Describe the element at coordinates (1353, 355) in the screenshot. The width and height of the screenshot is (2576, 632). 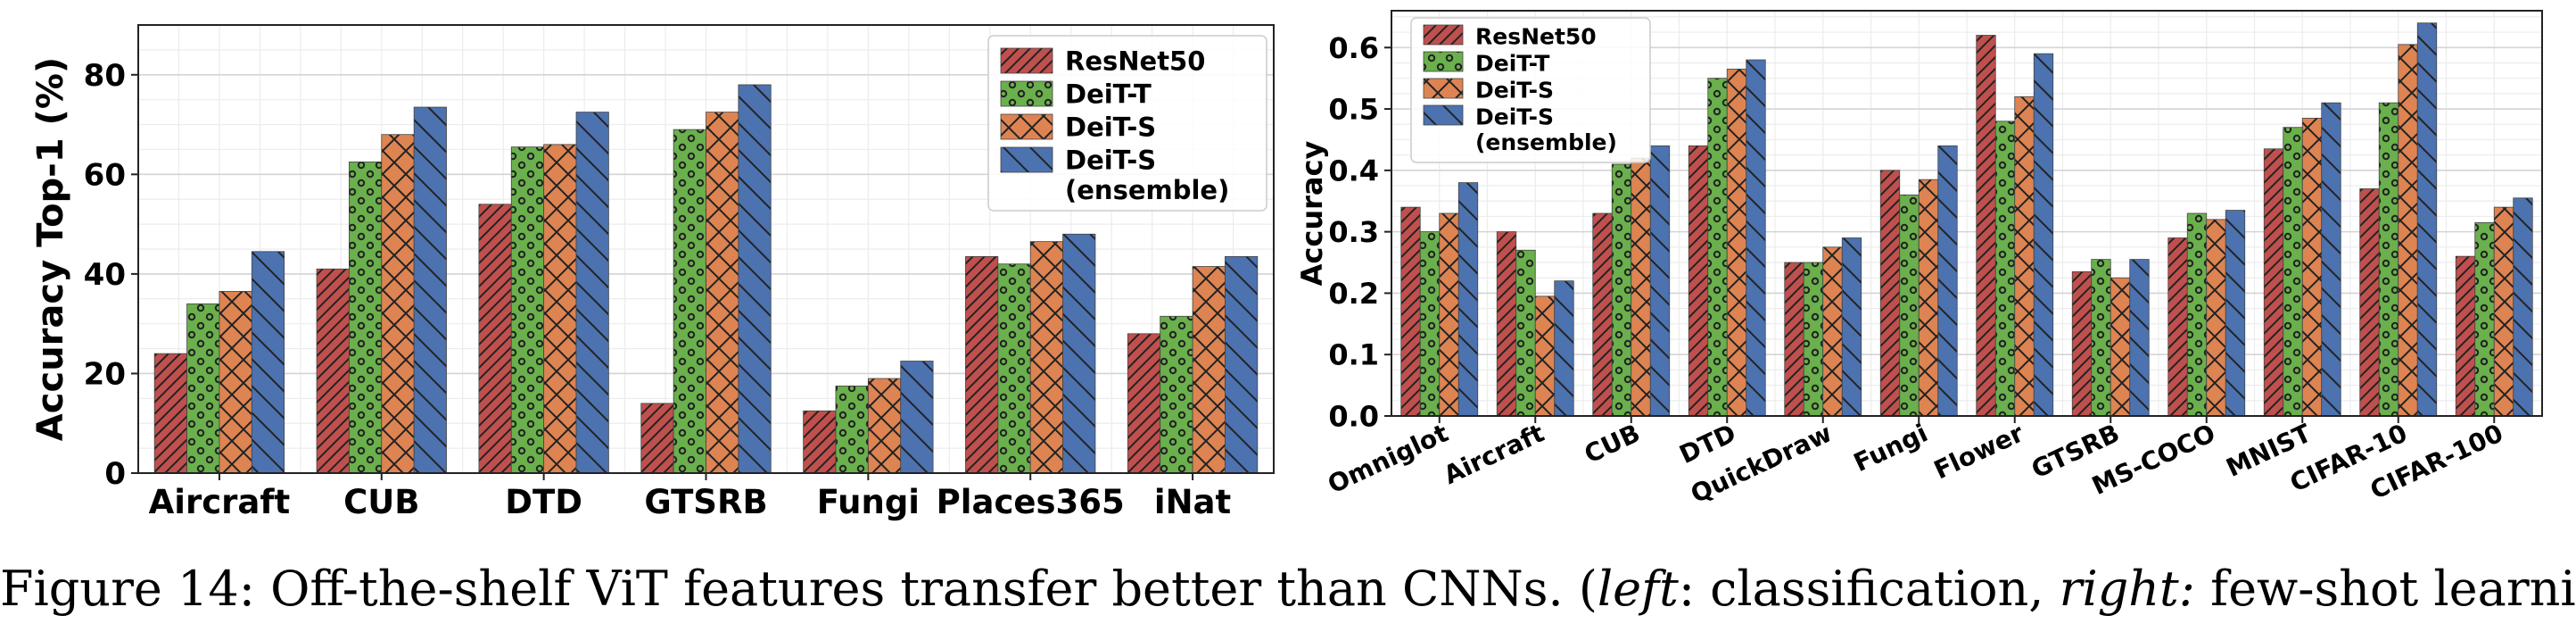
I see `y-tick-label: 0.1` at that location.